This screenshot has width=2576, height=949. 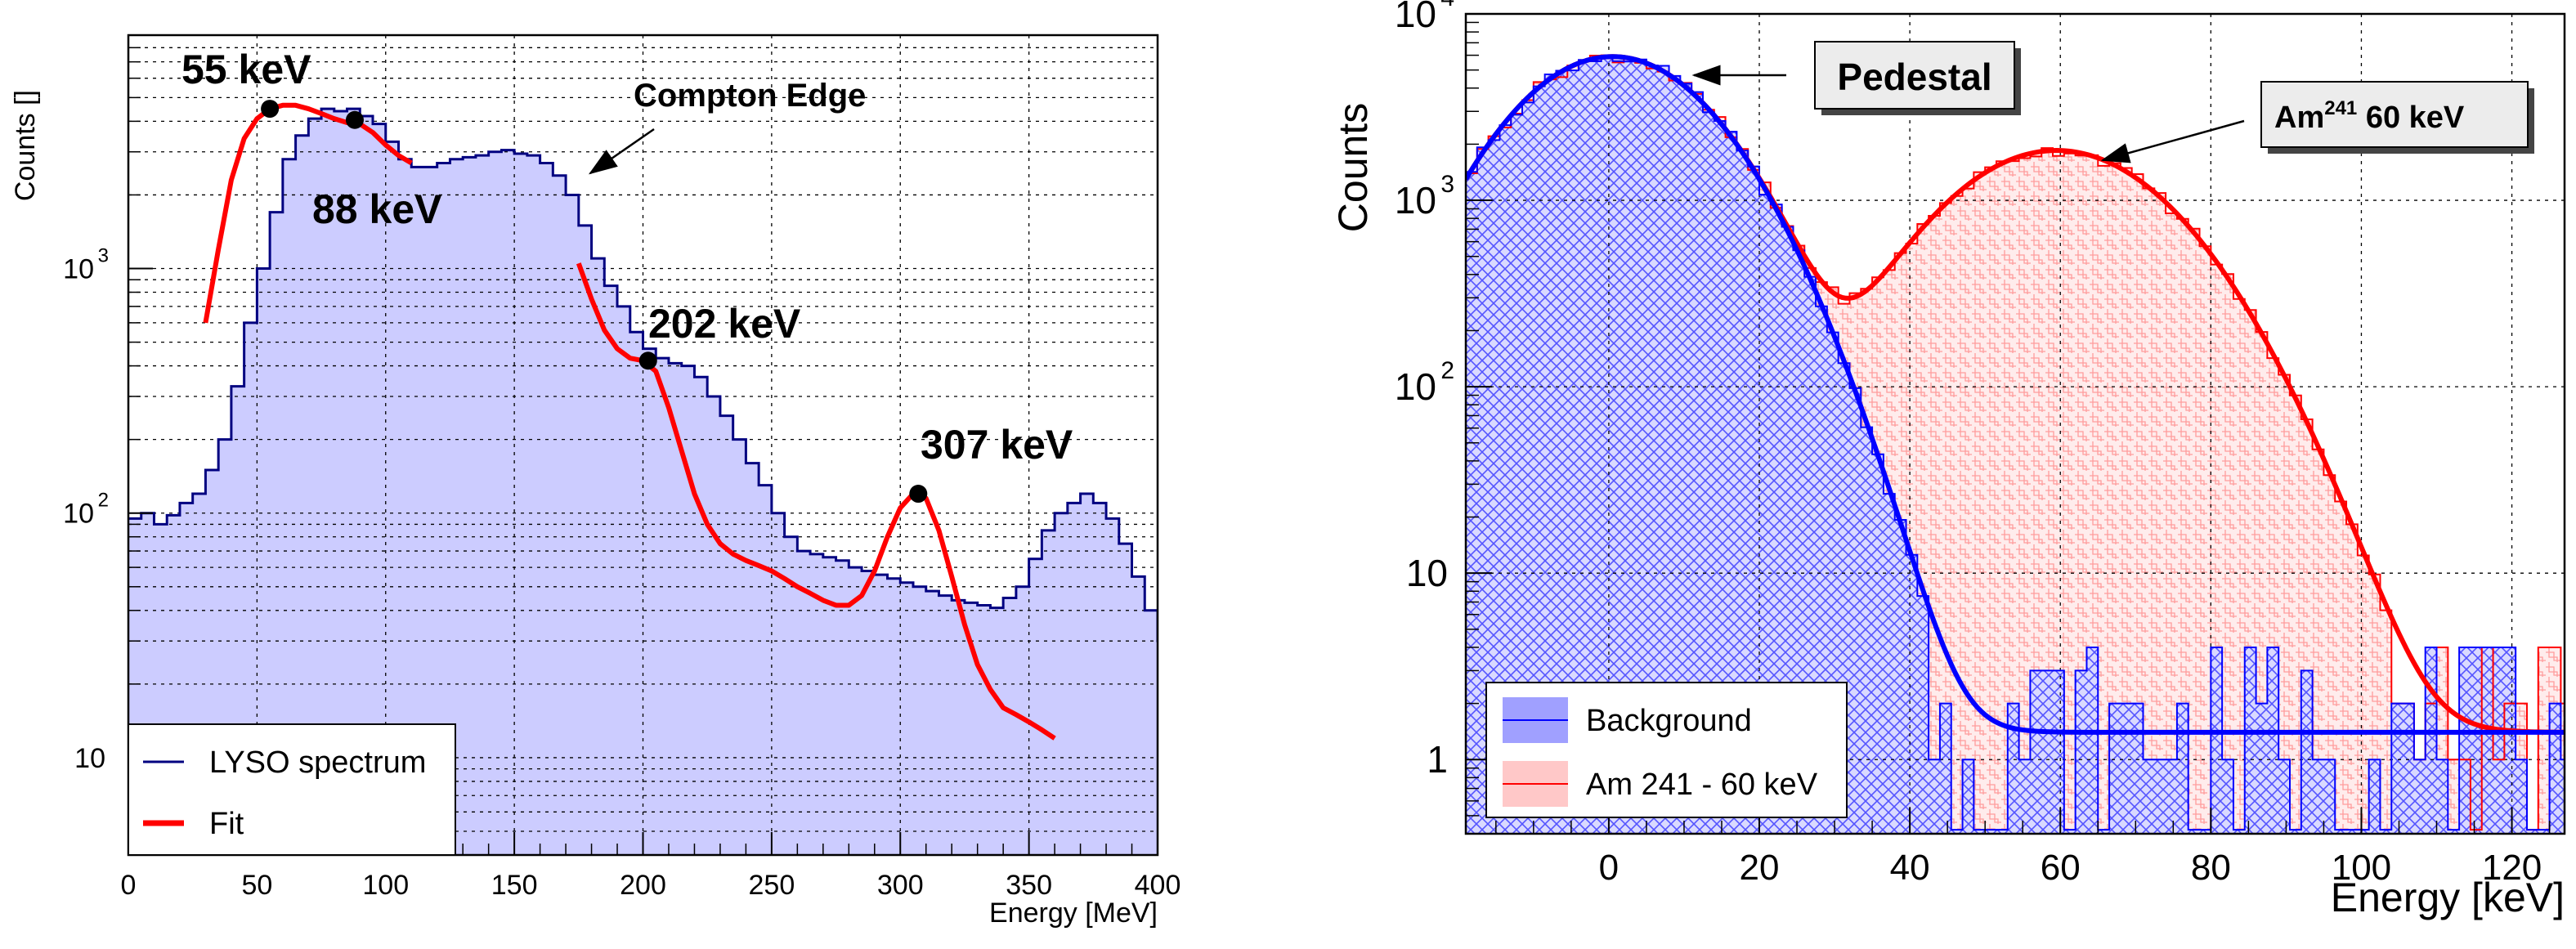 What do you see at coordinates (2448, 897) in the screenshot?
I see `right-x-axis-label: Energy [keV]` at bounding box center [2448, 897].